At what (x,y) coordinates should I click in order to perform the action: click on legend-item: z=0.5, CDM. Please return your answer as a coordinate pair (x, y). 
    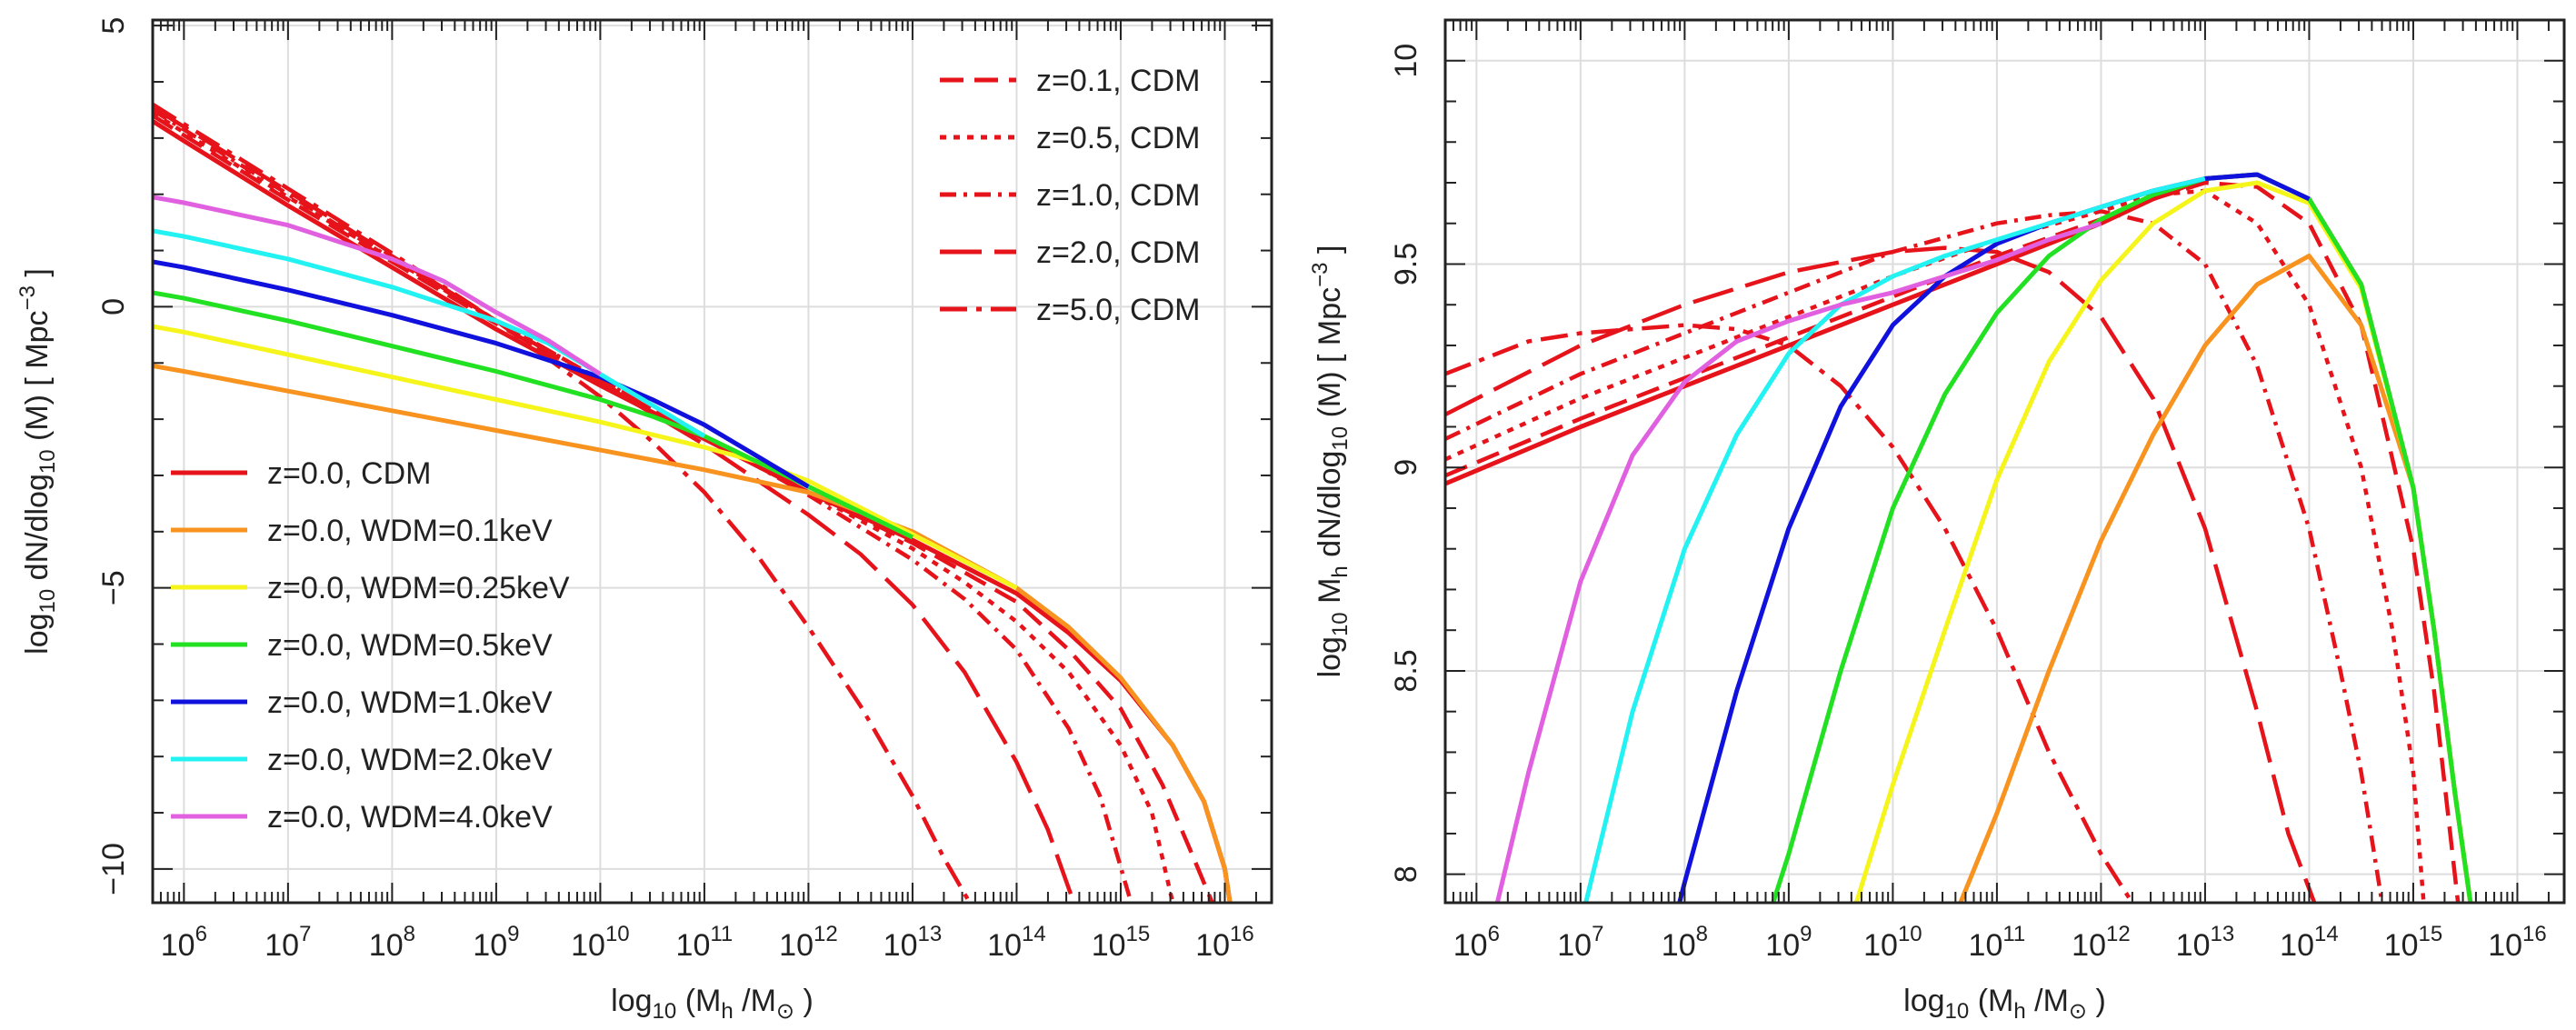
    Looking at the image, I should click on (1070, 138).